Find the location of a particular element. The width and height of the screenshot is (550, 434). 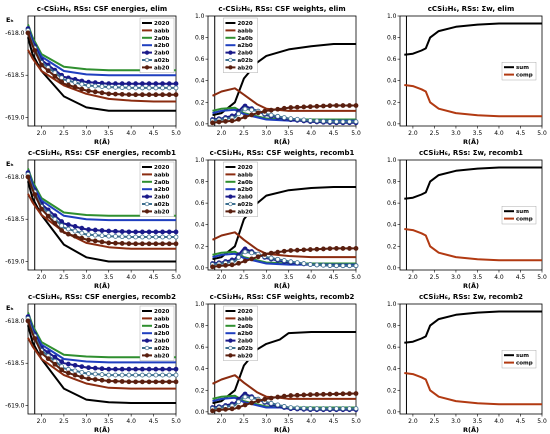

y-tick-label: 0.0 is located at coordinates (200, 124).